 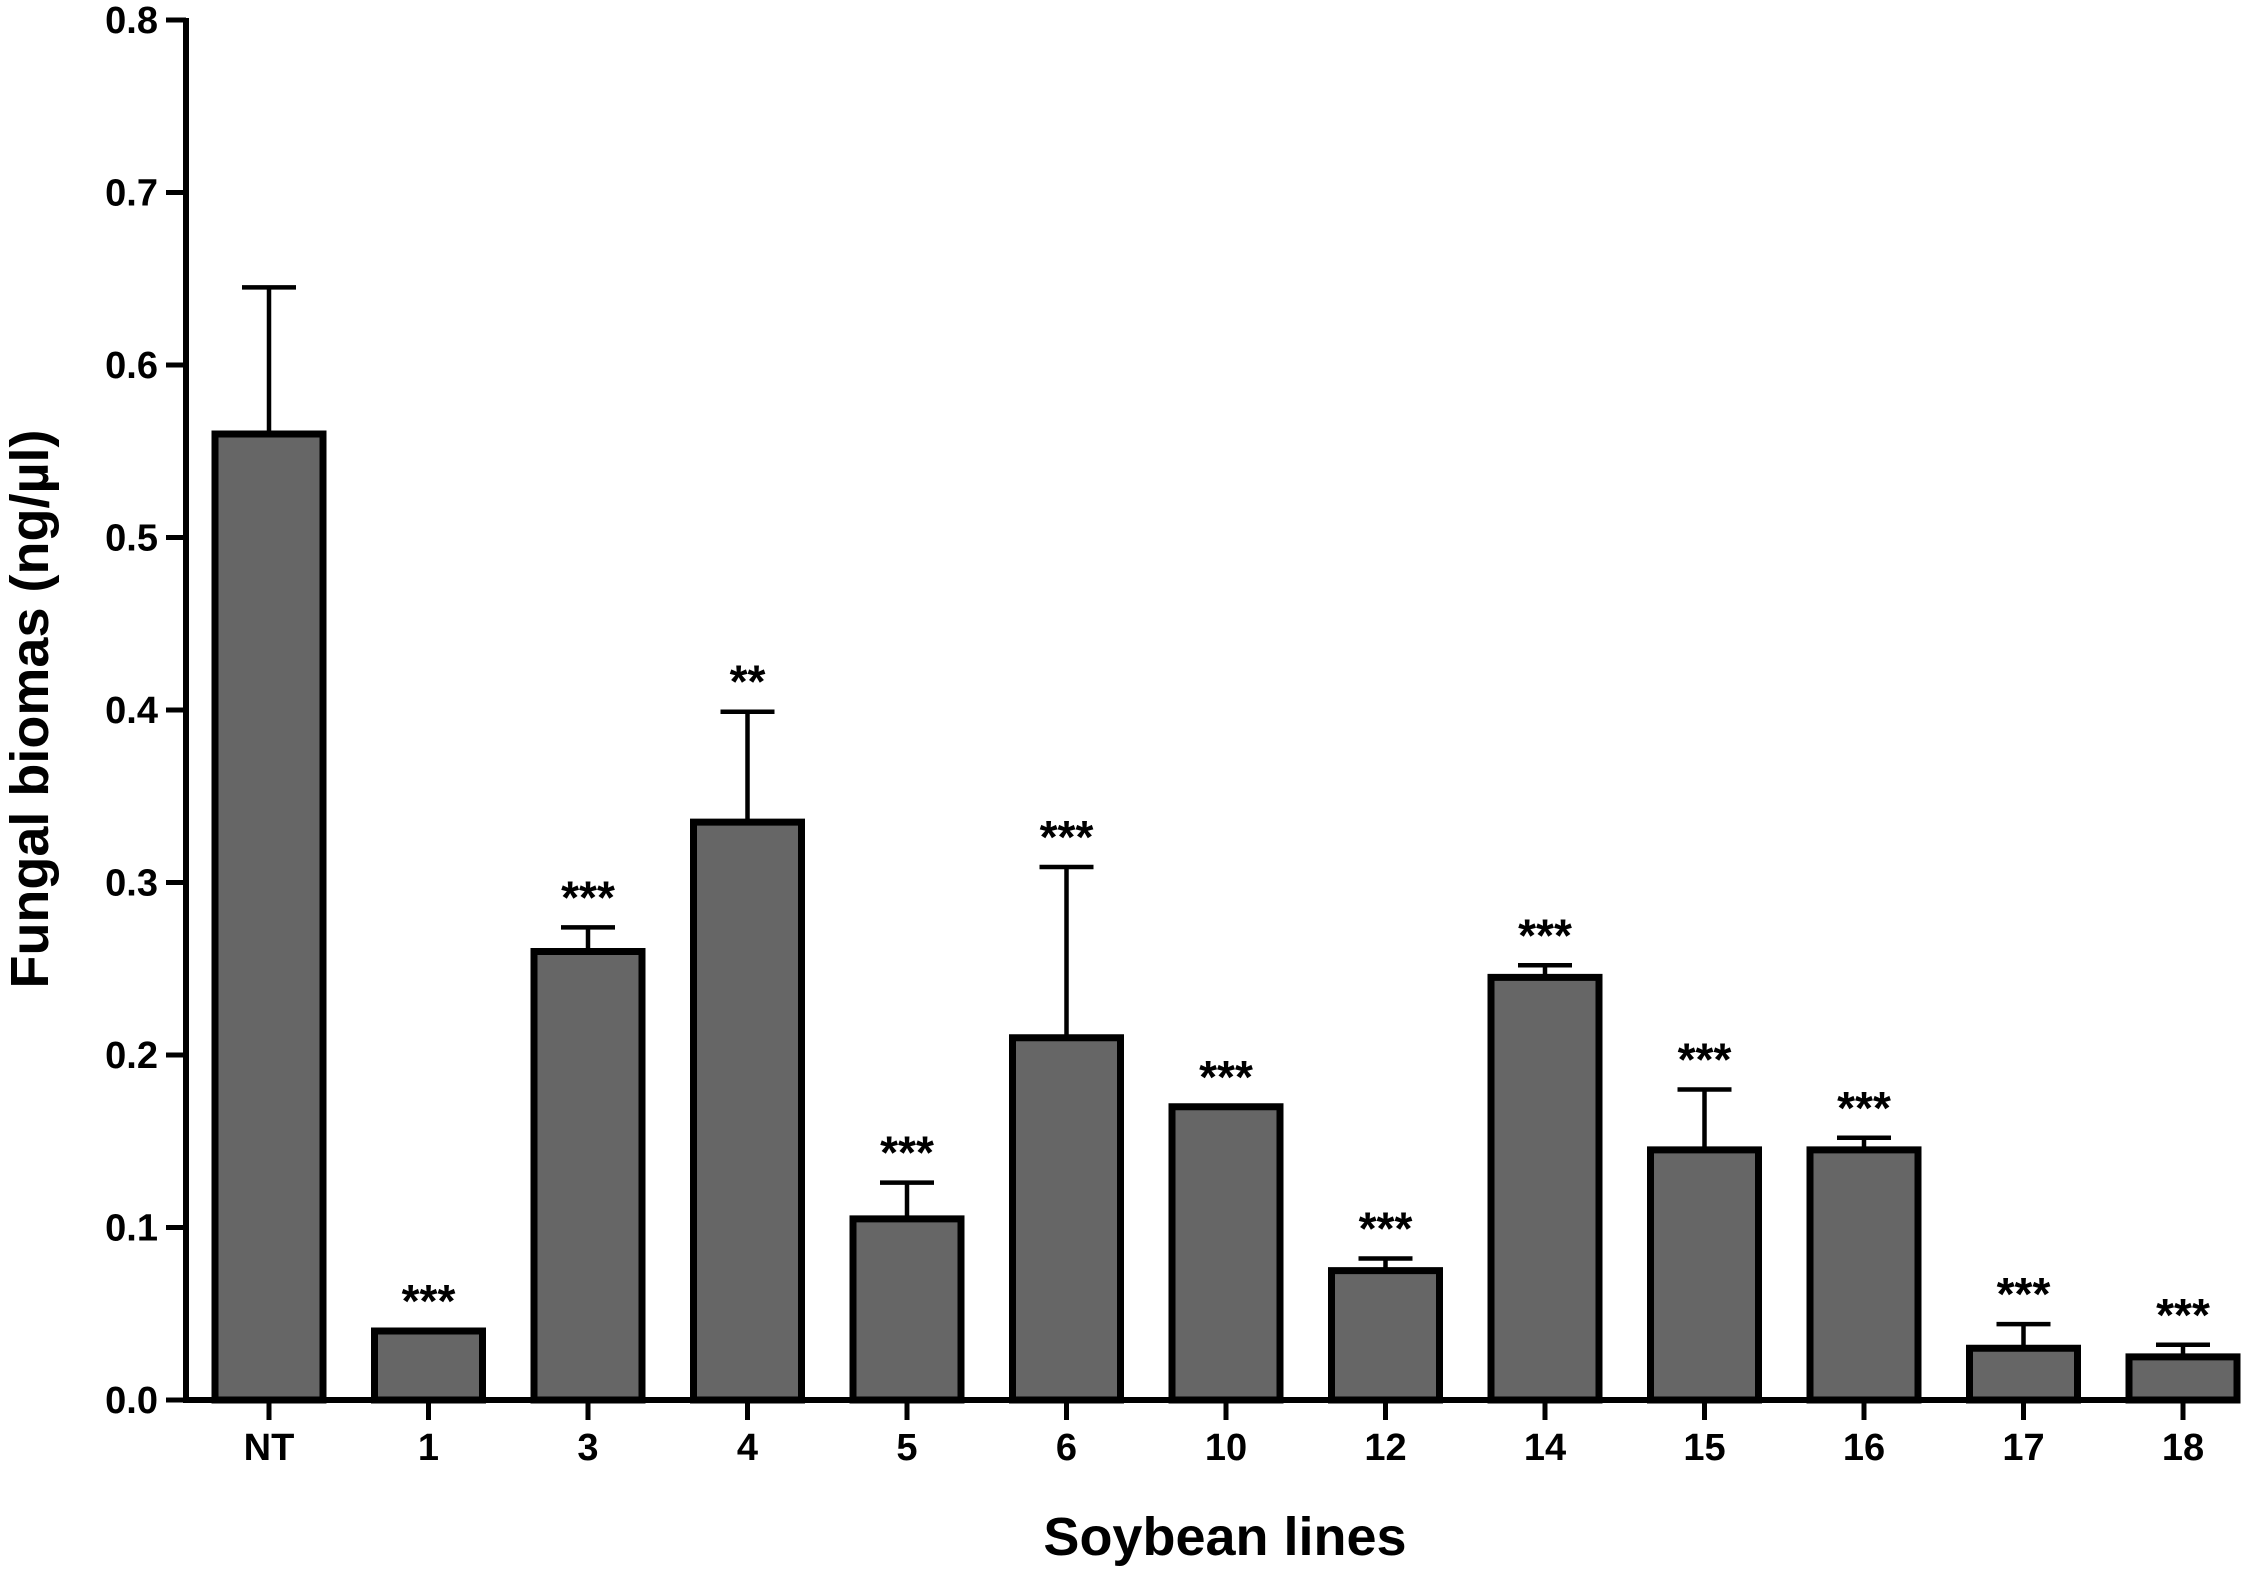 I want to click on x-axis-title: Soybean lines, so click(x=1224, y=1537).